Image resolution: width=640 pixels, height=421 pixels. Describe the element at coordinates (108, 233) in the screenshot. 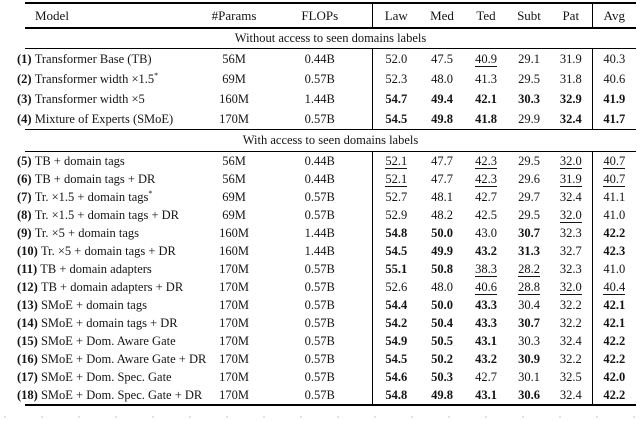

I see `model-cell: (9) Tr. ×5 + domain tags` at that location.